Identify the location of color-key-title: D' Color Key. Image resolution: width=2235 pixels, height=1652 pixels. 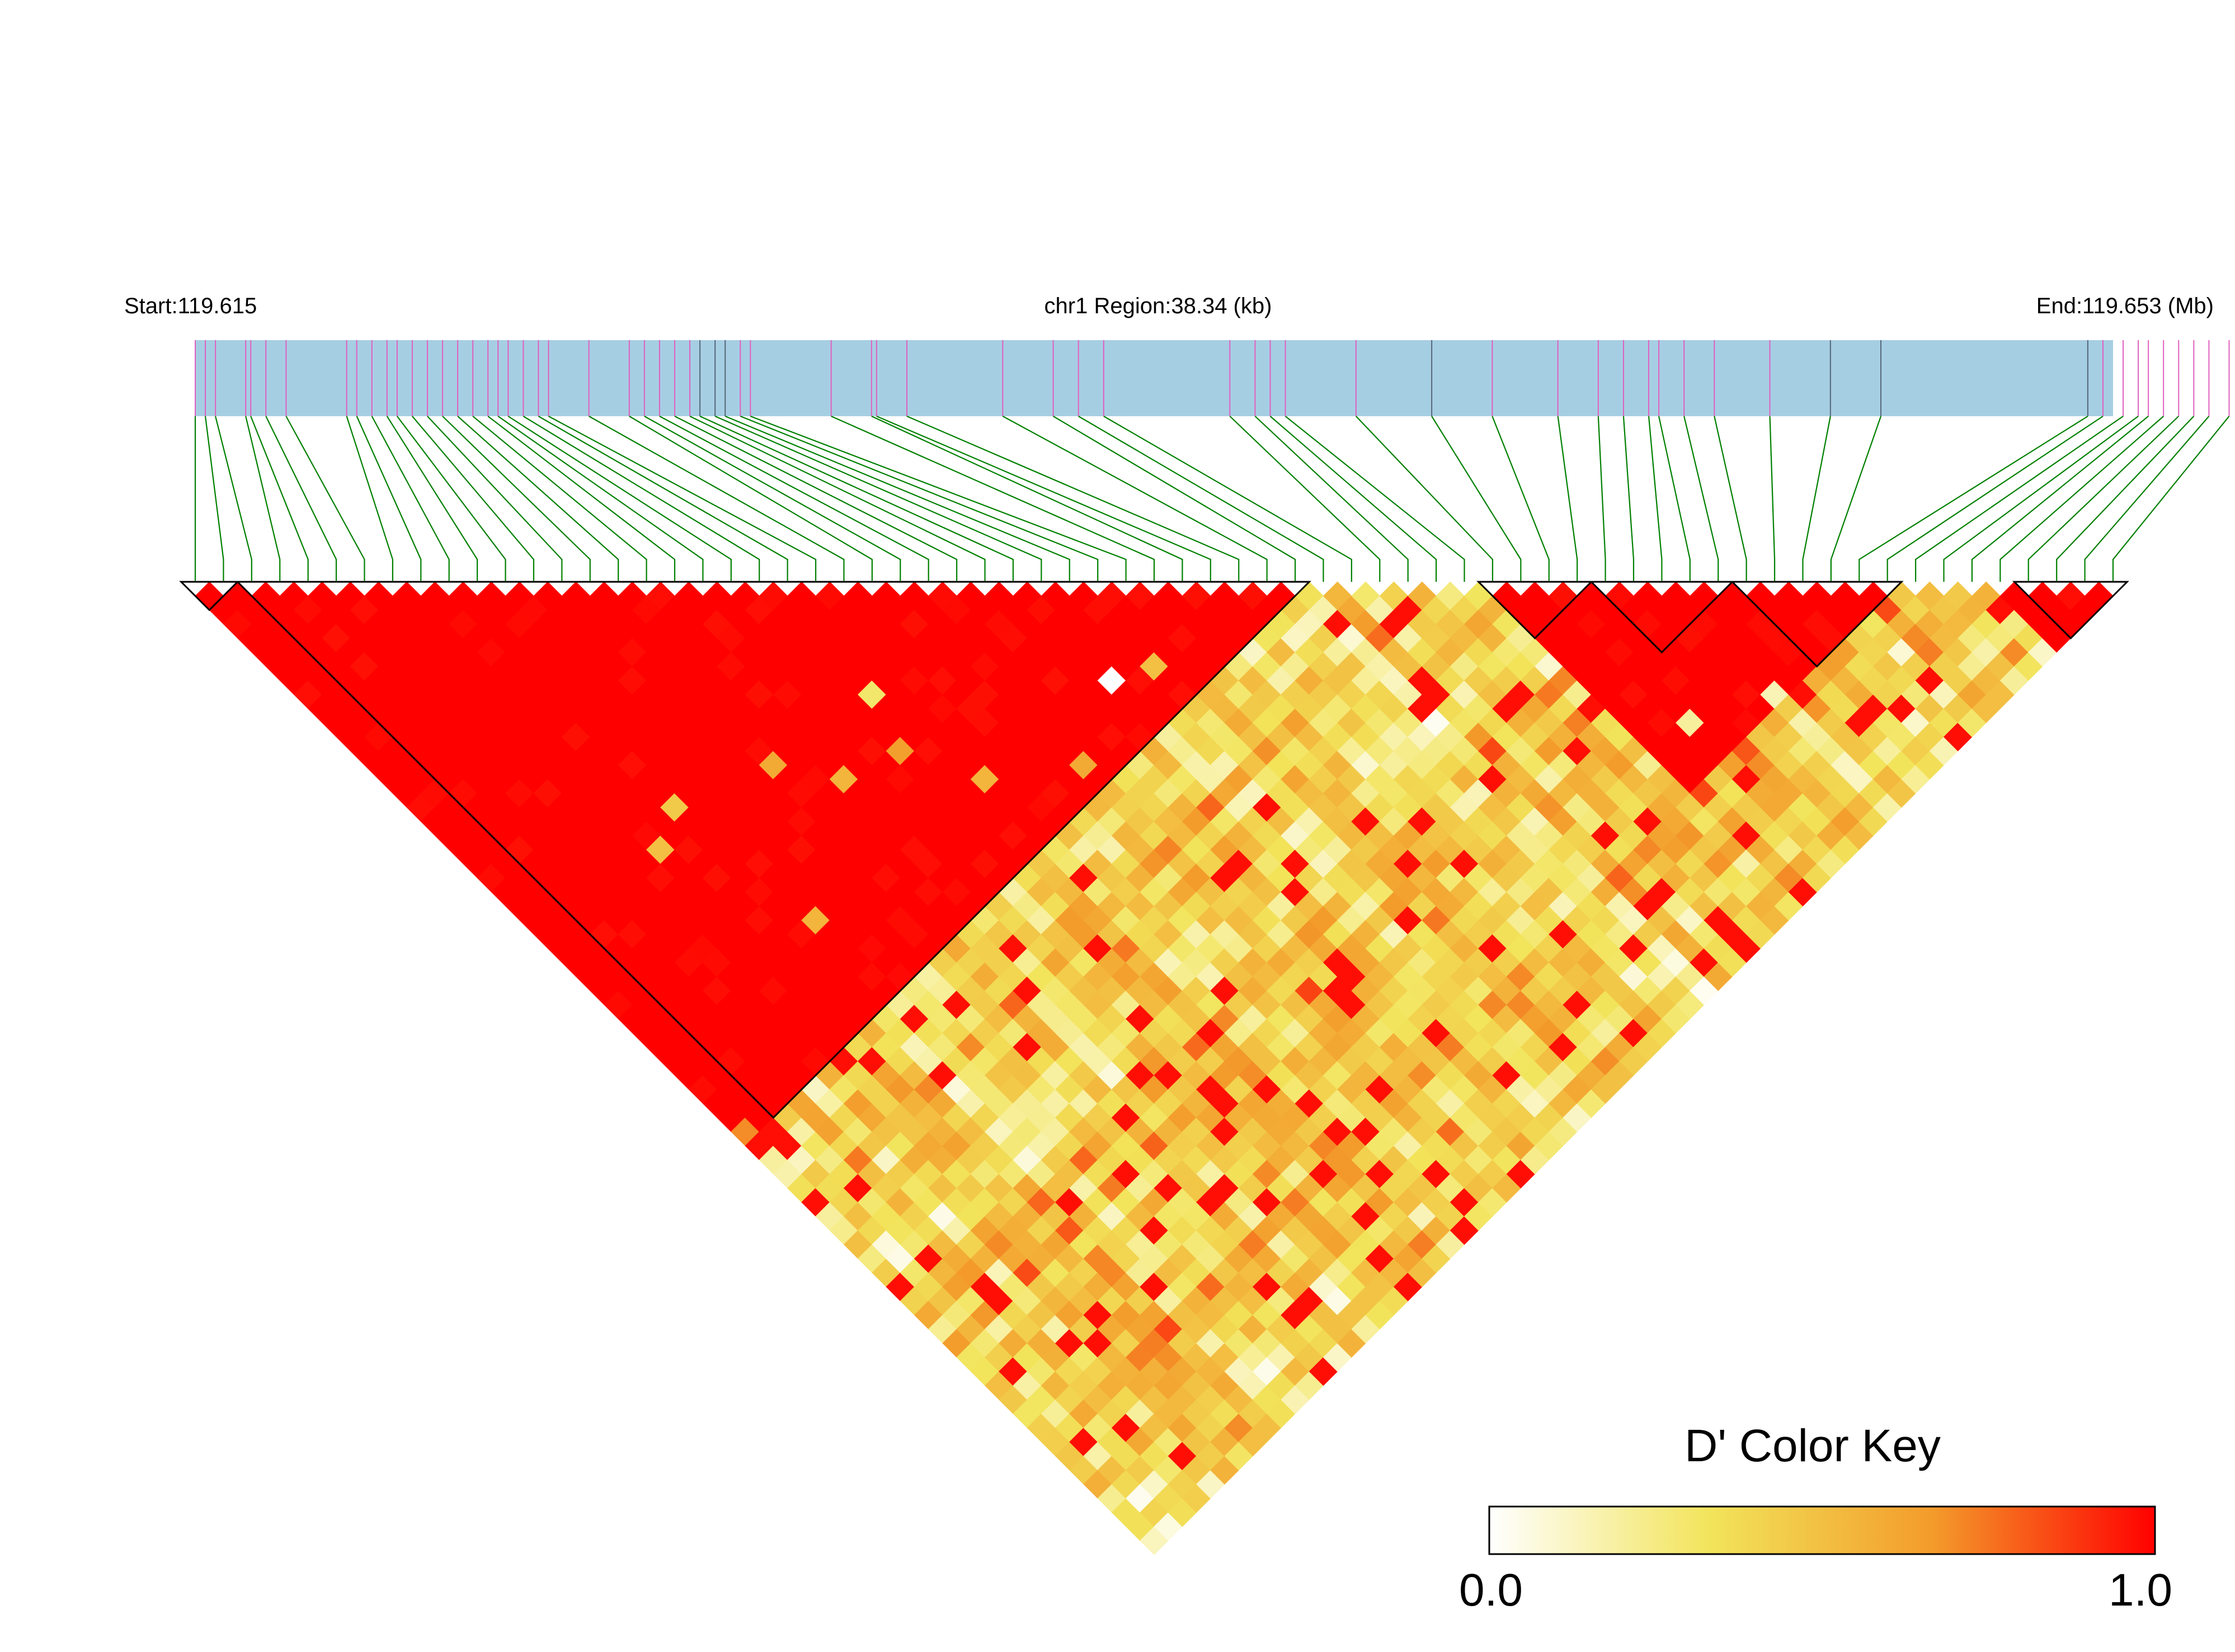
(1813, 1445).